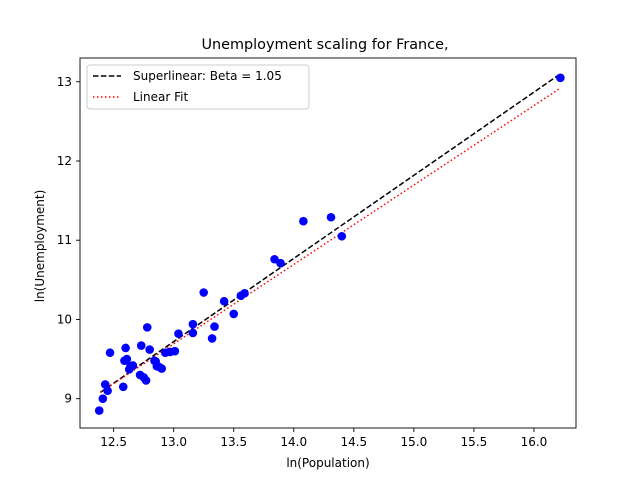 This screenshot has width=640, height=480. What do you see at coordinates (68, 399) in the screenshot?
I see `y-tick-label: 9` at bounding box center [68, 399].